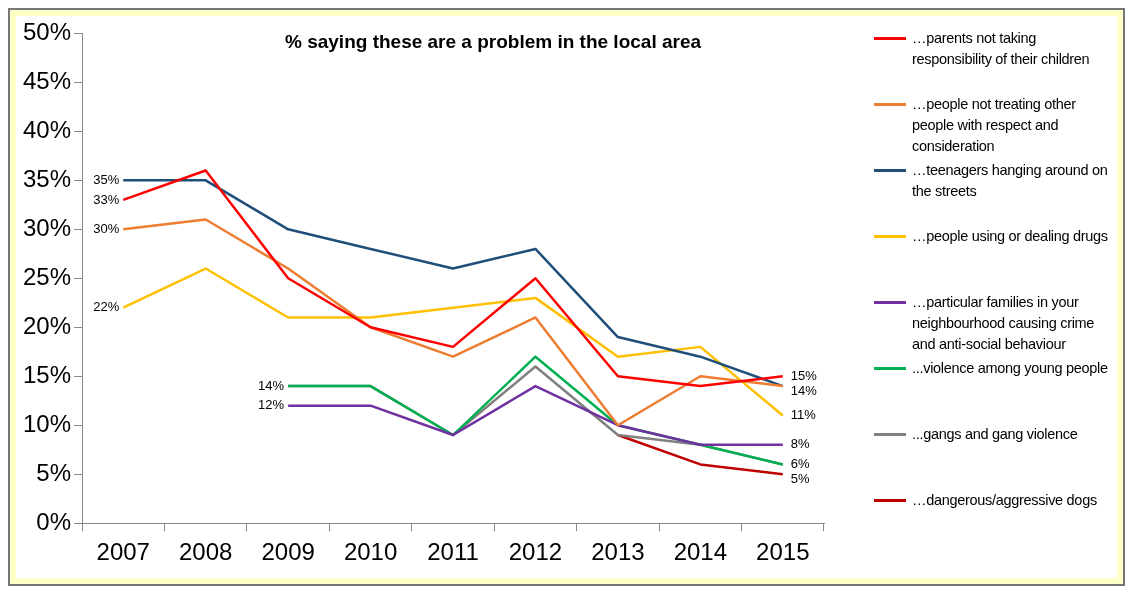  I want to click on y-tick-label: 5%, so click(54, 472).